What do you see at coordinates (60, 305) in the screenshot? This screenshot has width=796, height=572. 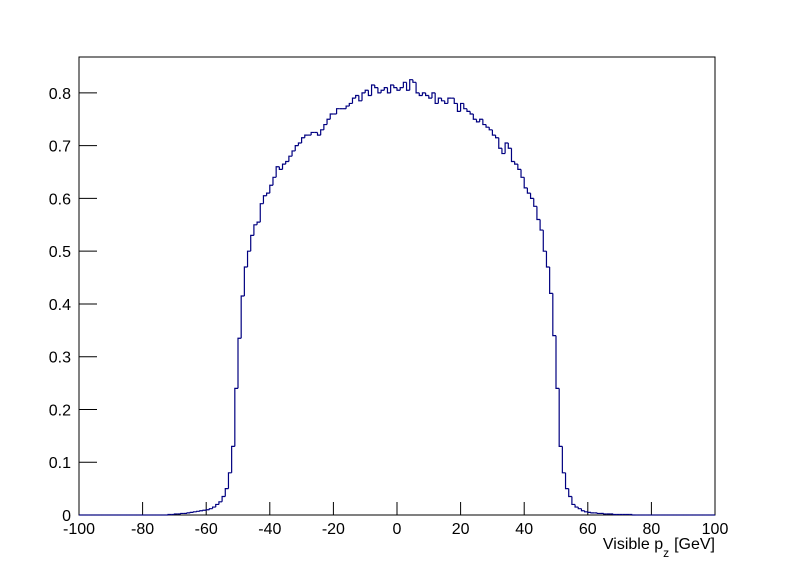 I see `y-tick-label: 0.4` at bounding box center [60, 305].